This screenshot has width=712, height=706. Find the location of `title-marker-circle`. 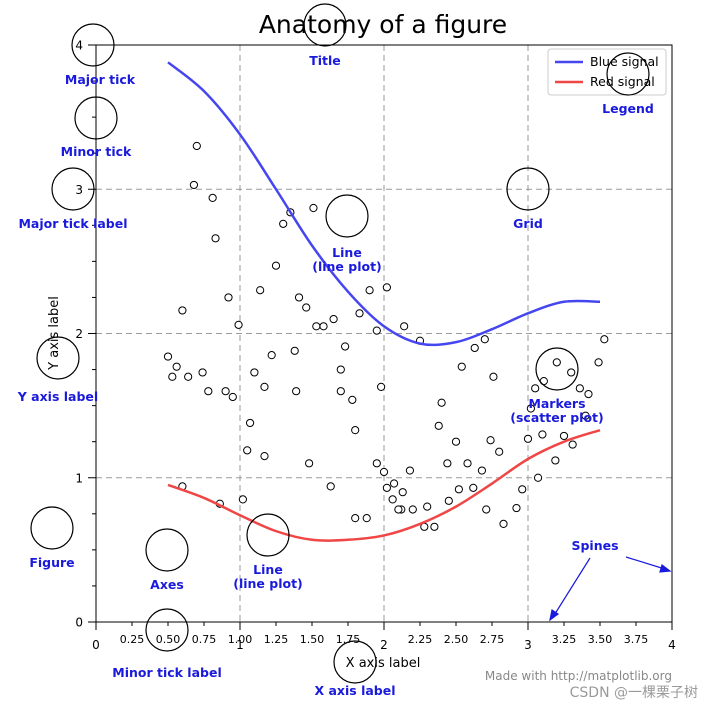

title-marker-circle is located at coordinates (325, 25).